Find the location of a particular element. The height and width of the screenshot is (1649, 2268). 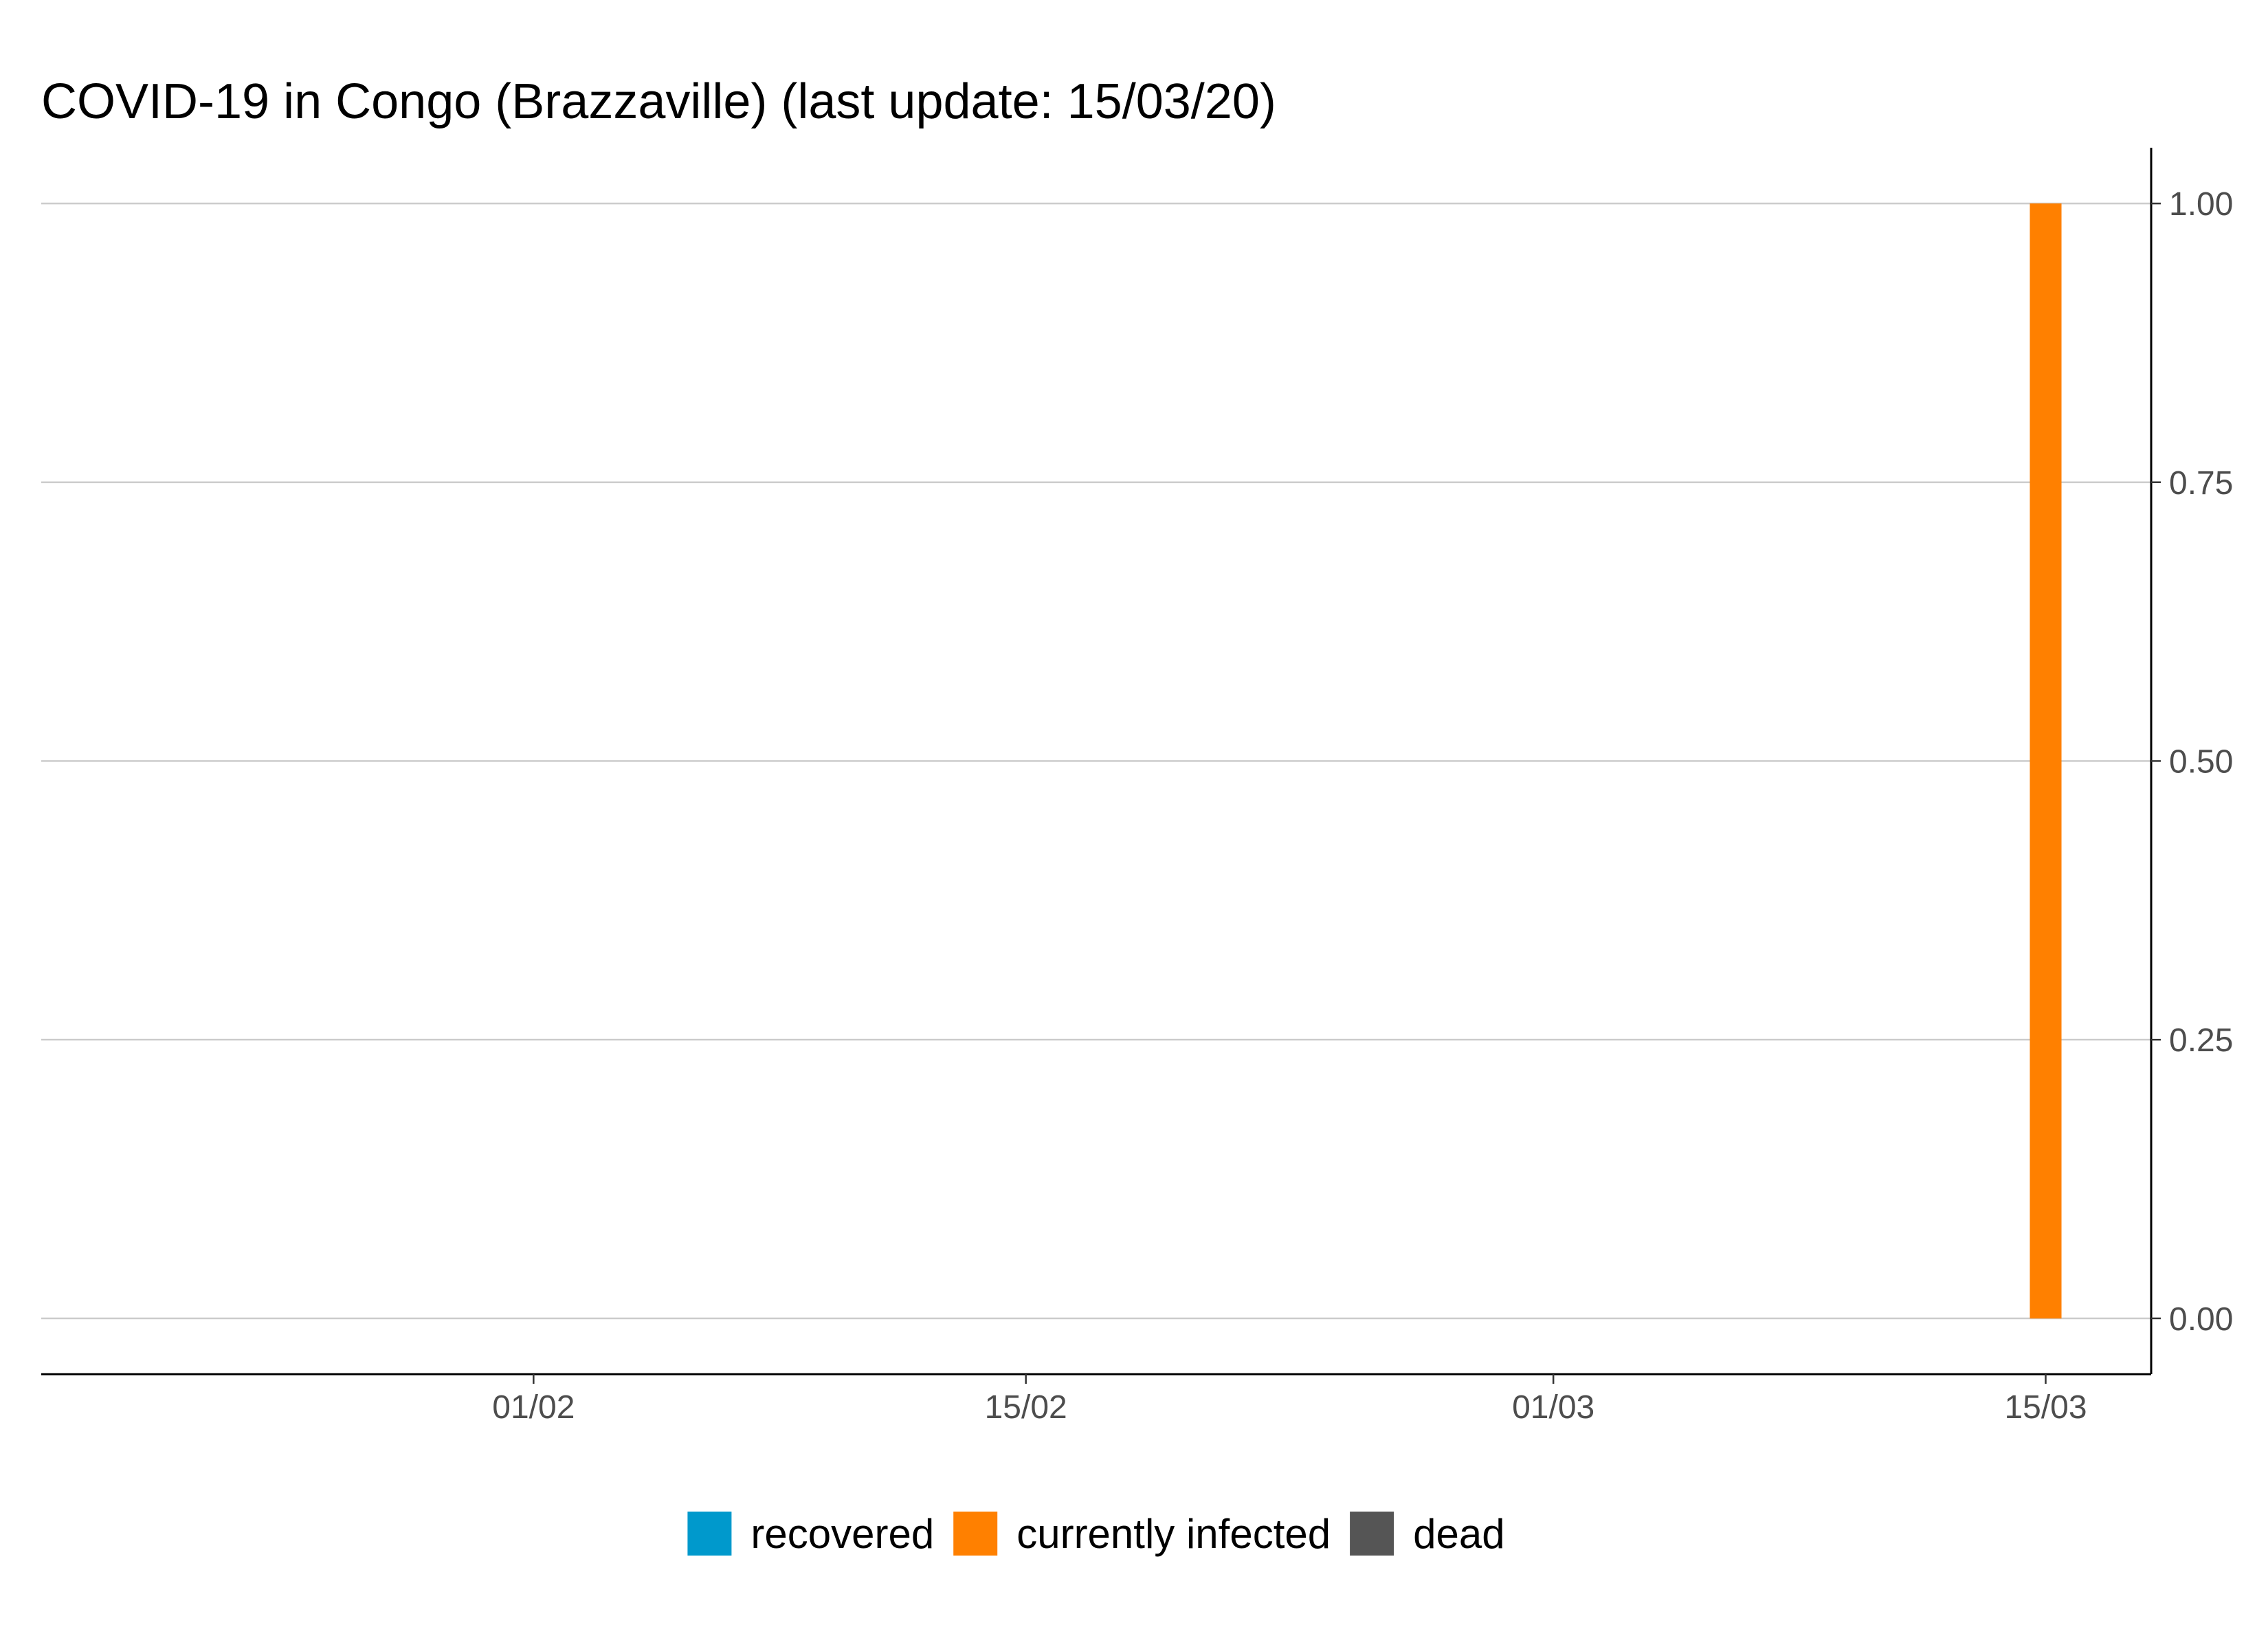

legend-item-dead: dead is located at coordinates (1427, 1534).